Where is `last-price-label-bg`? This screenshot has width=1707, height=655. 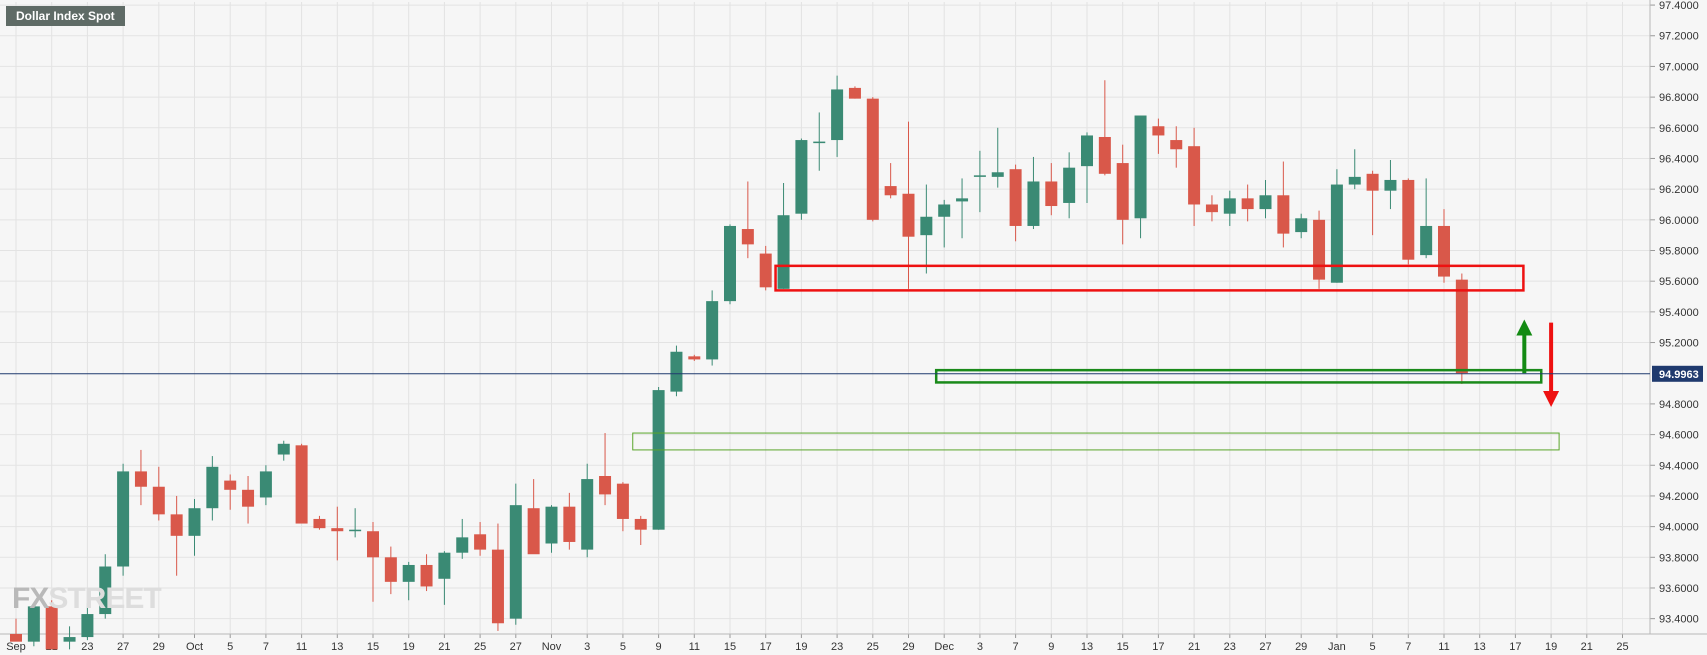
last-price-label-bg is located at coordinates (1677, 373).